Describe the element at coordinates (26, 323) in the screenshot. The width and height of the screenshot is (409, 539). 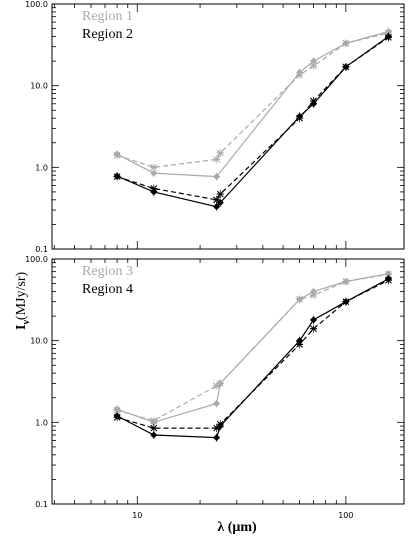
I see `y-axis-title-sub: ν` at that location.